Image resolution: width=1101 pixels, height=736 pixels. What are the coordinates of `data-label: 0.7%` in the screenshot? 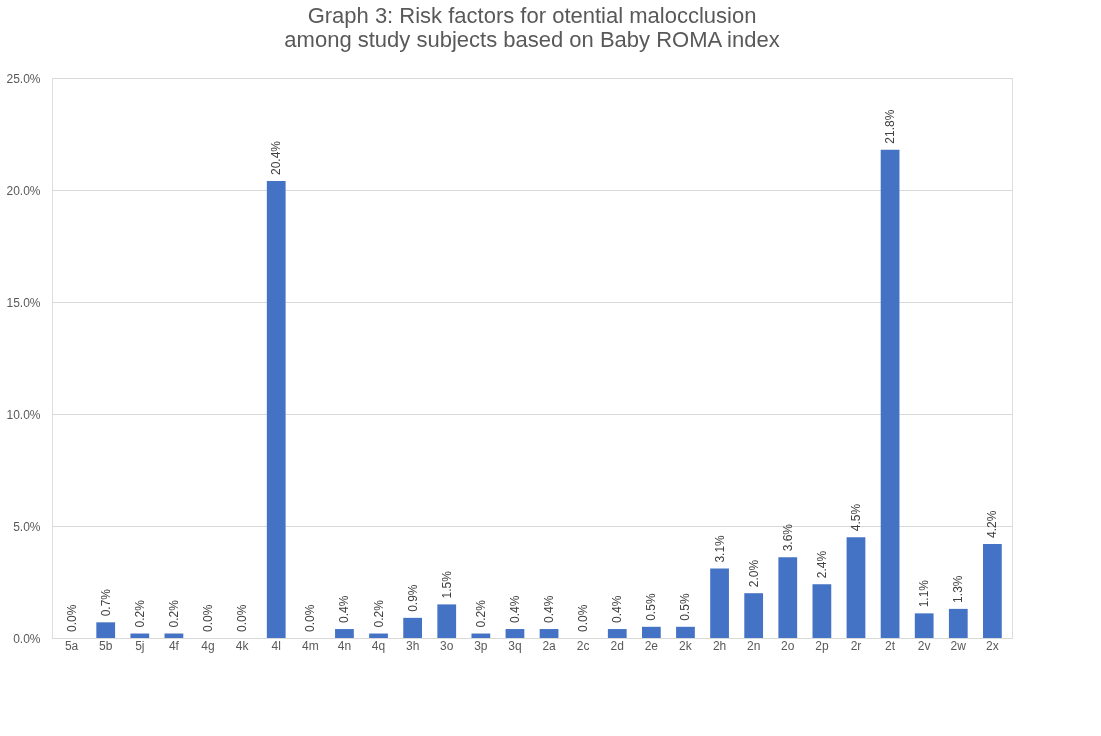 It's located at (105, 602).